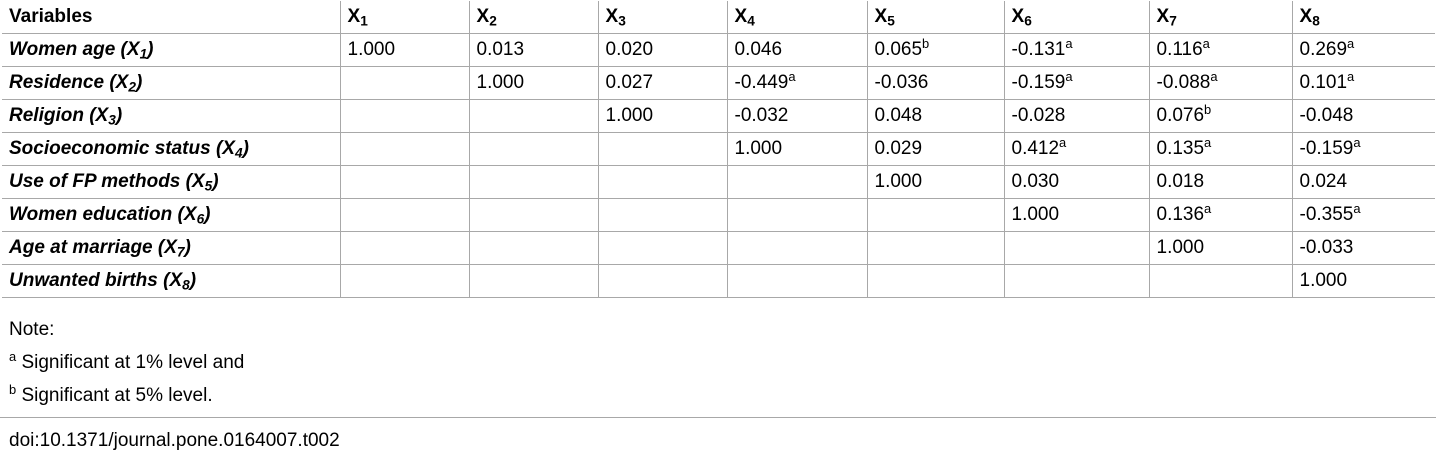  I want to click on row-label: Use of FP methods (X5), so click(171, 182).